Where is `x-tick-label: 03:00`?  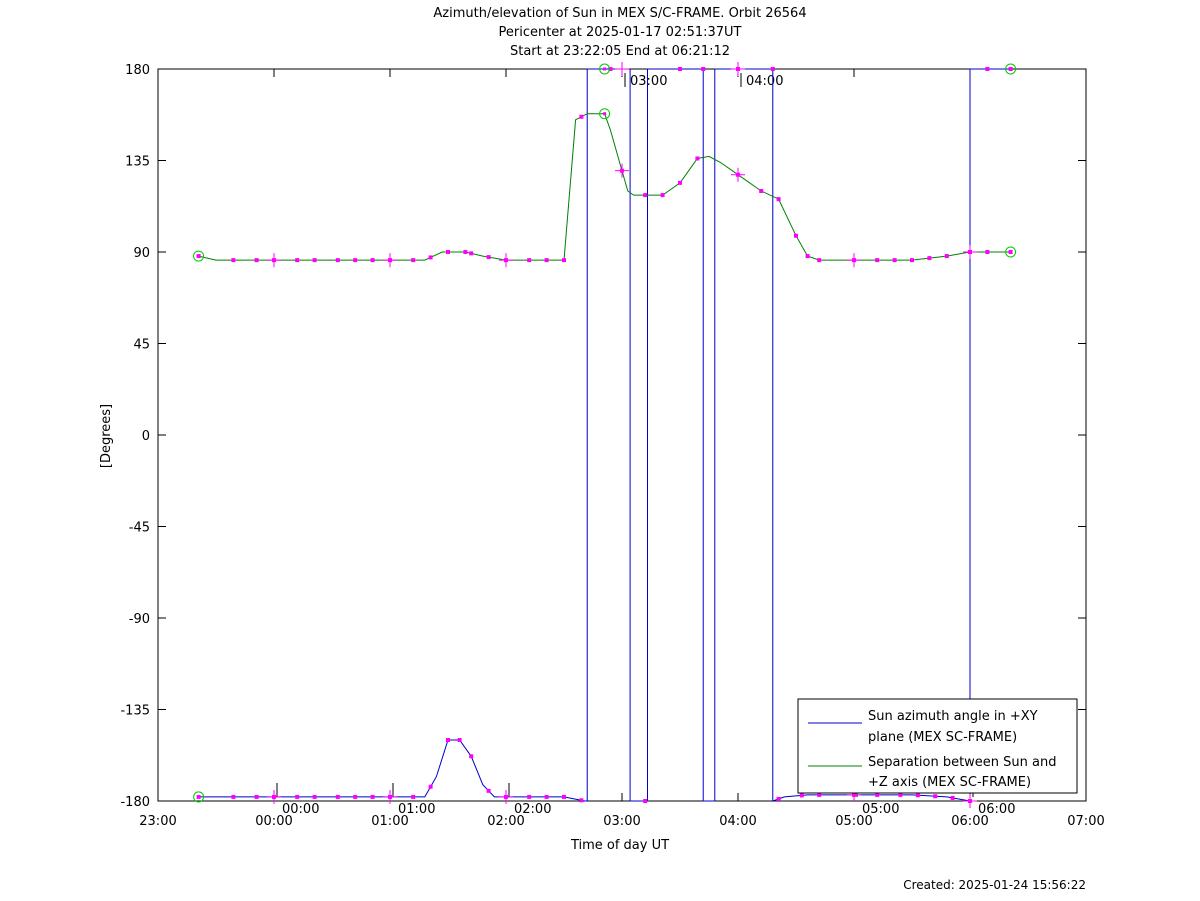 x-tick-label: 03:00 is located at coordinates (621, 821).